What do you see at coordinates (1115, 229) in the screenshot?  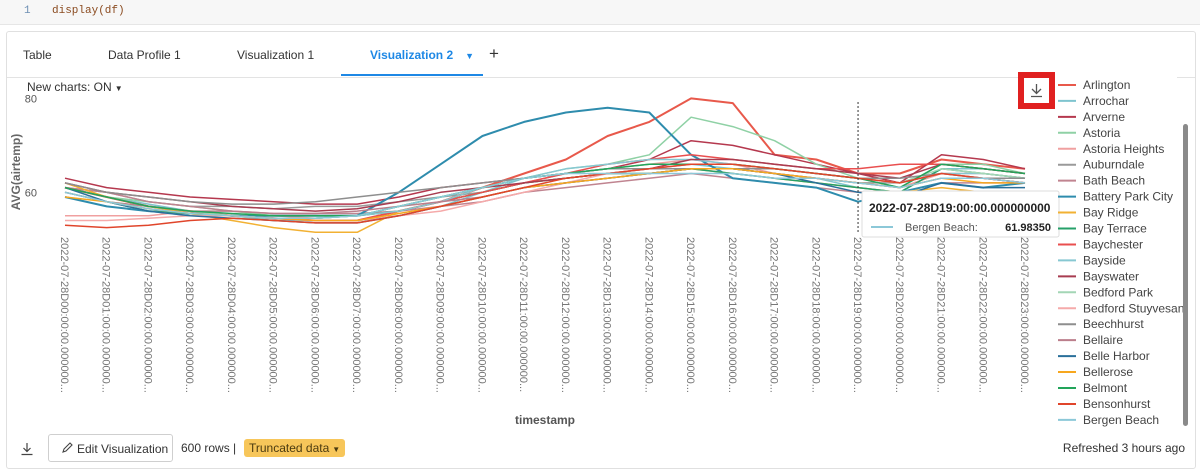 I see `legend-label: Bay Terrace` at bounding box center [1115, 229].